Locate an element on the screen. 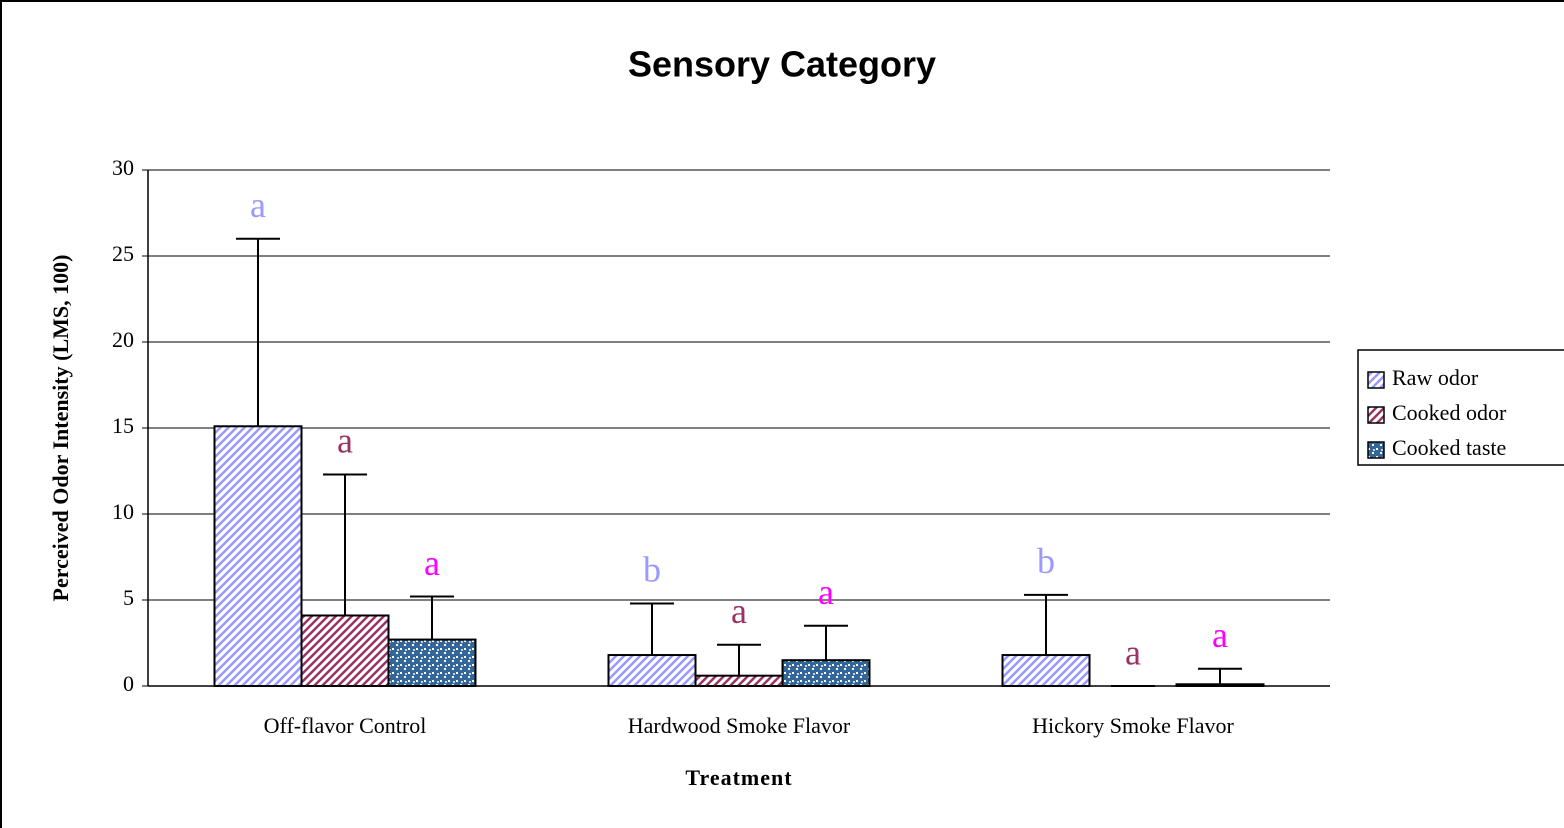 This screenshot has width=1564, height=828. legend-box is located at coordinates (1460, 407).